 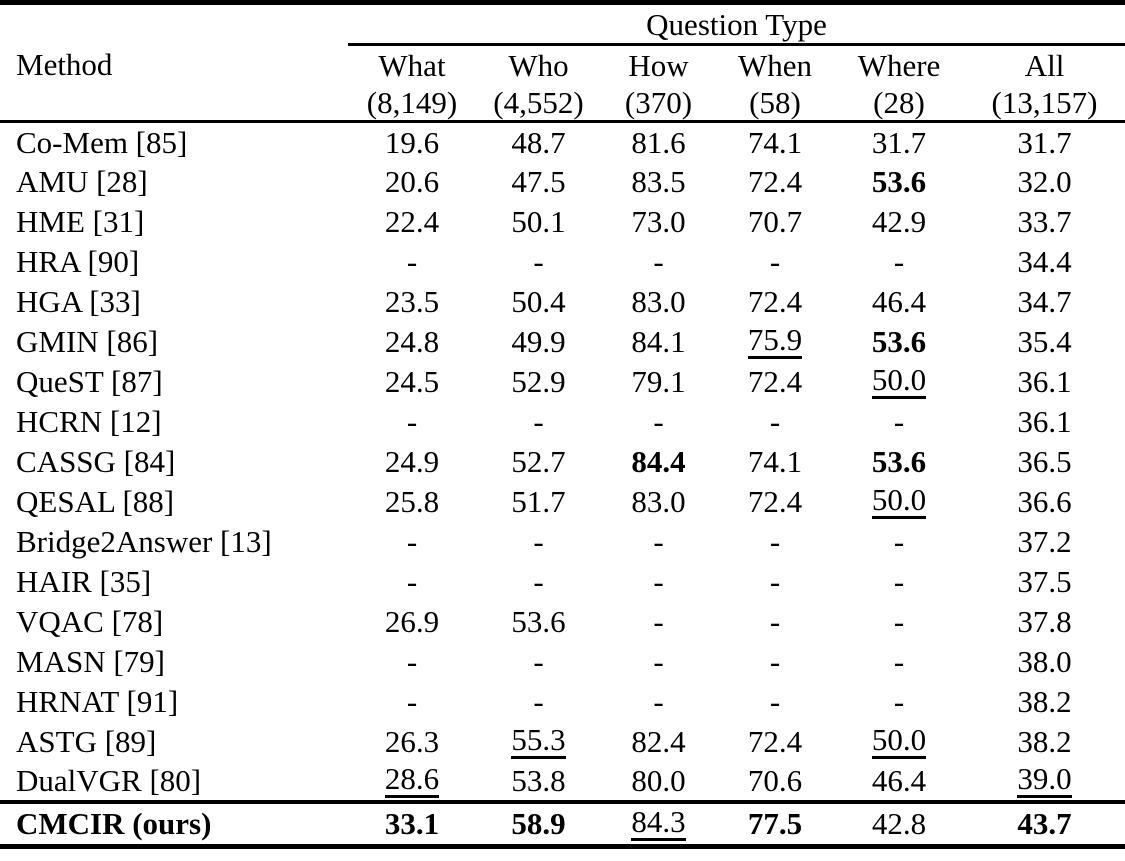 I want to click on method-cell: HCRN [12], so click(x=89, y=421).